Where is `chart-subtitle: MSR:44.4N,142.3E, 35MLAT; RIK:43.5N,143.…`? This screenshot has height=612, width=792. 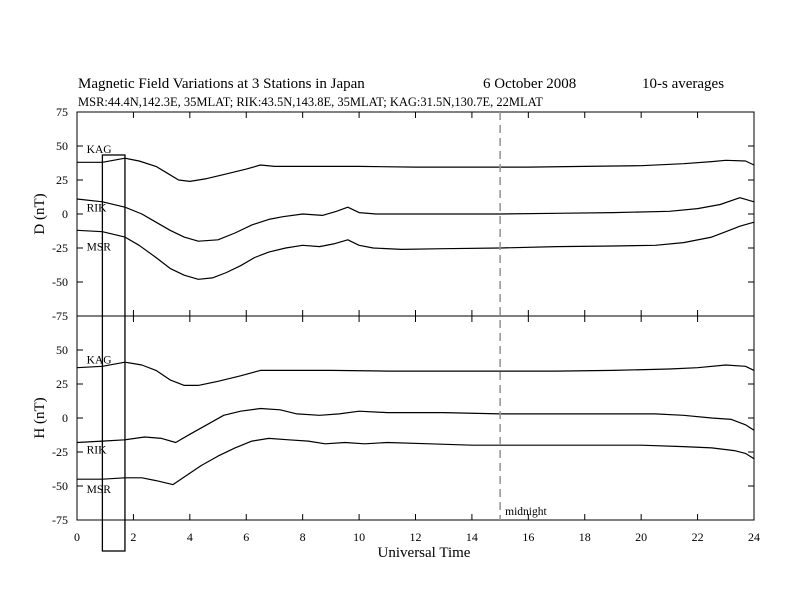 chart-subtitle: MSR:44.4N,142.3E, 35MLAT; RIK:43.5N,143.… is located at coordinates (310, 102).